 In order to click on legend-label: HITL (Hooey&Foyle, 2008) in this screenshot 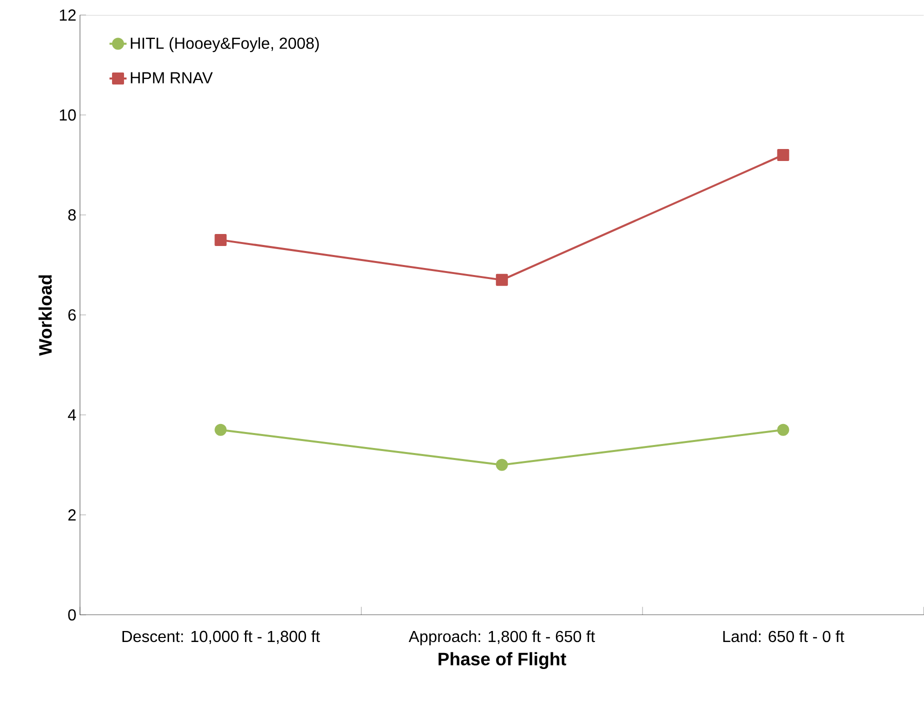, I will do `click(224, 44)`.